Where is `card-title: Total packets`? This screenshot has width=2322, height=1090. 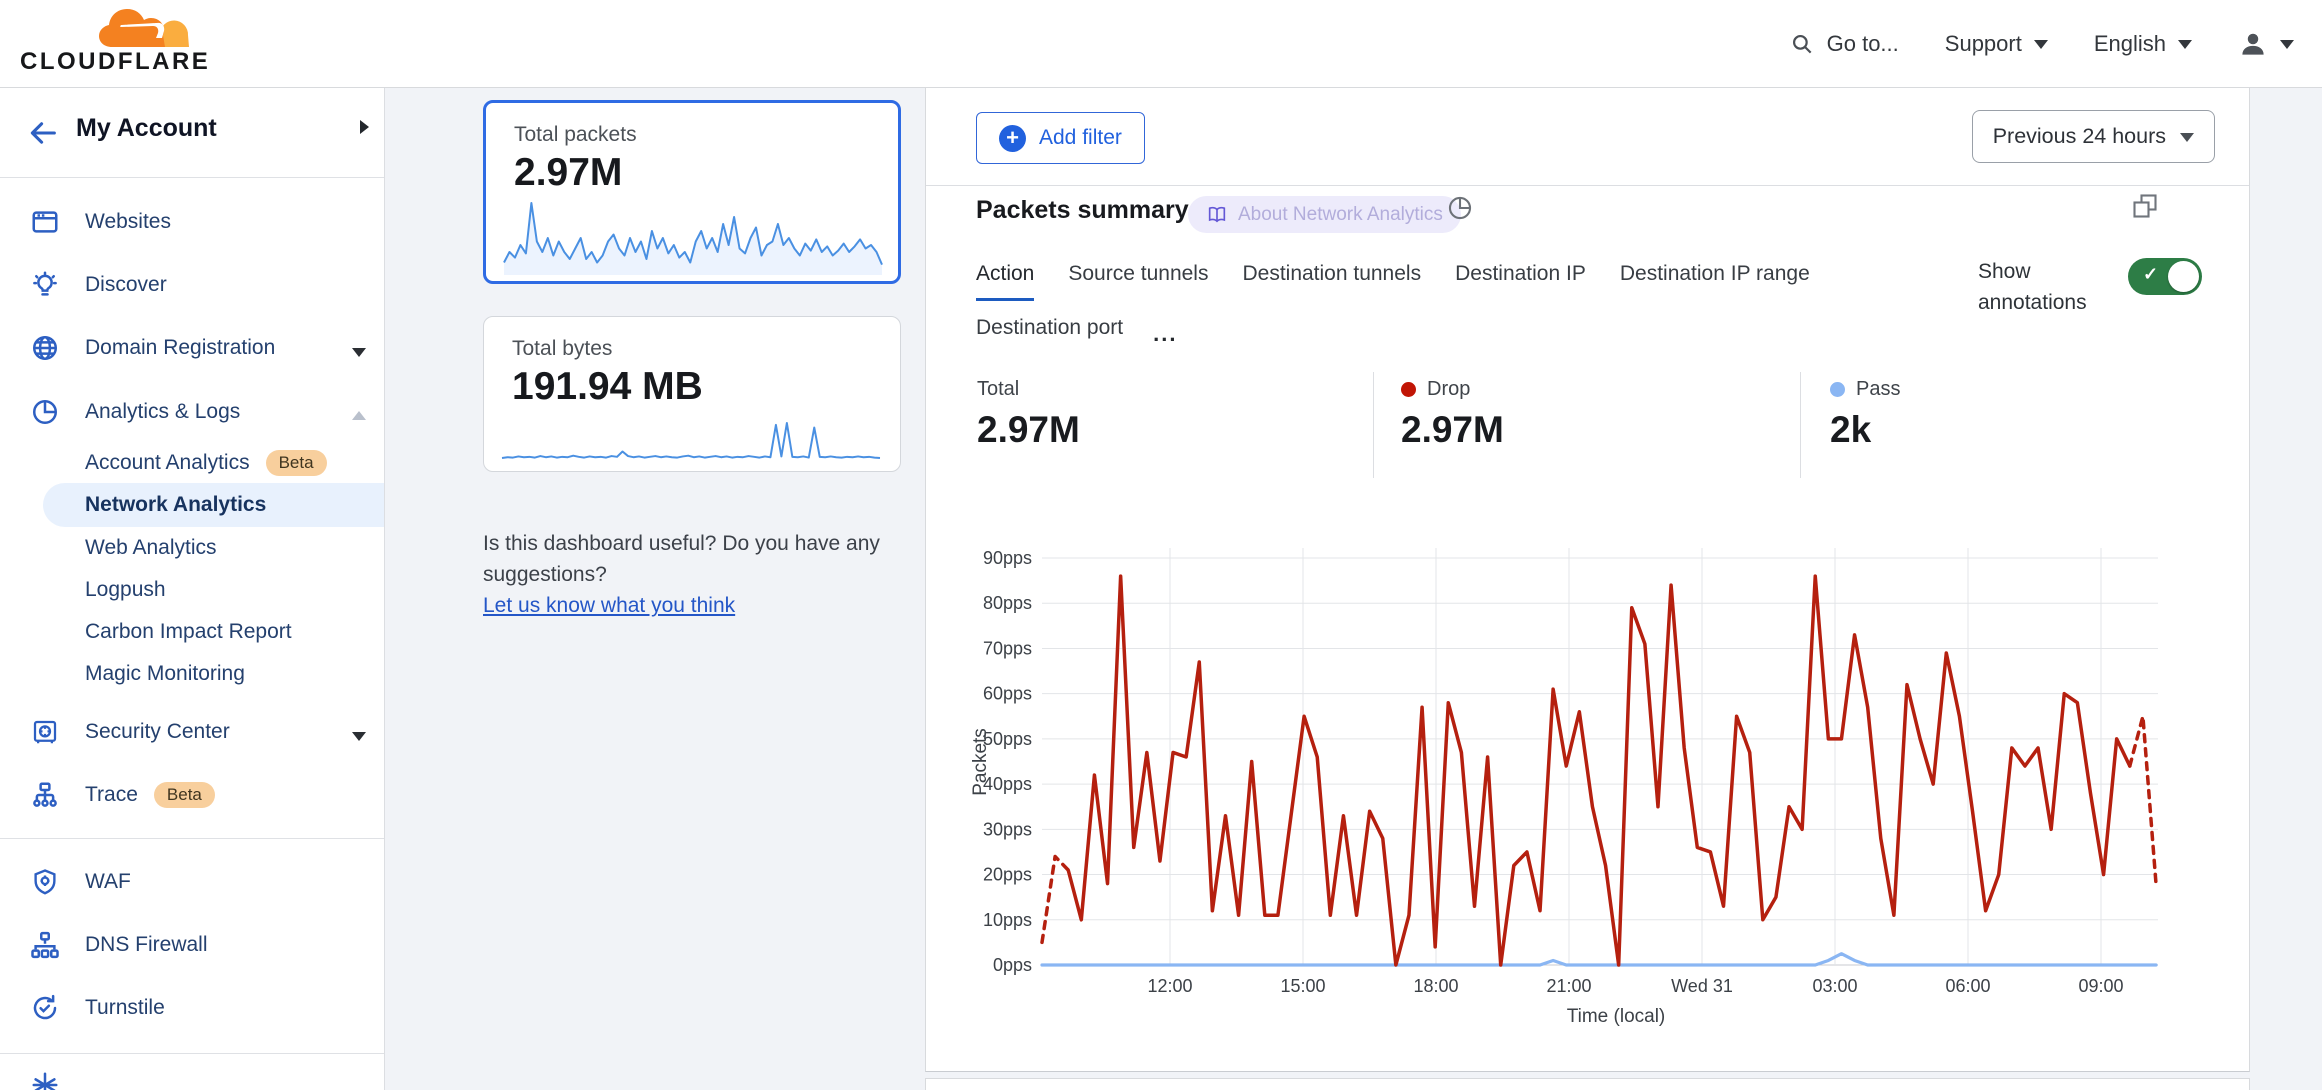 card-title: Total packets is located at coordinates (575, 134).